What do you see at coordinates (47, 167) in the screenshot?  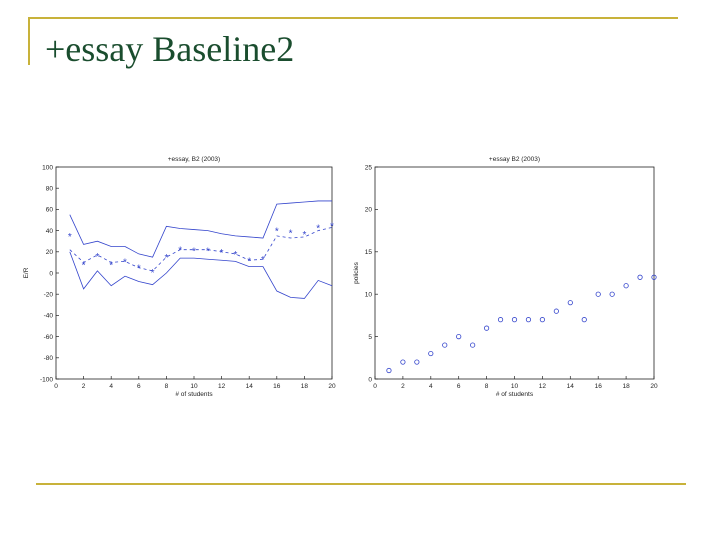 I see `y-tick-label: 100` at bounding box center [47, 167].